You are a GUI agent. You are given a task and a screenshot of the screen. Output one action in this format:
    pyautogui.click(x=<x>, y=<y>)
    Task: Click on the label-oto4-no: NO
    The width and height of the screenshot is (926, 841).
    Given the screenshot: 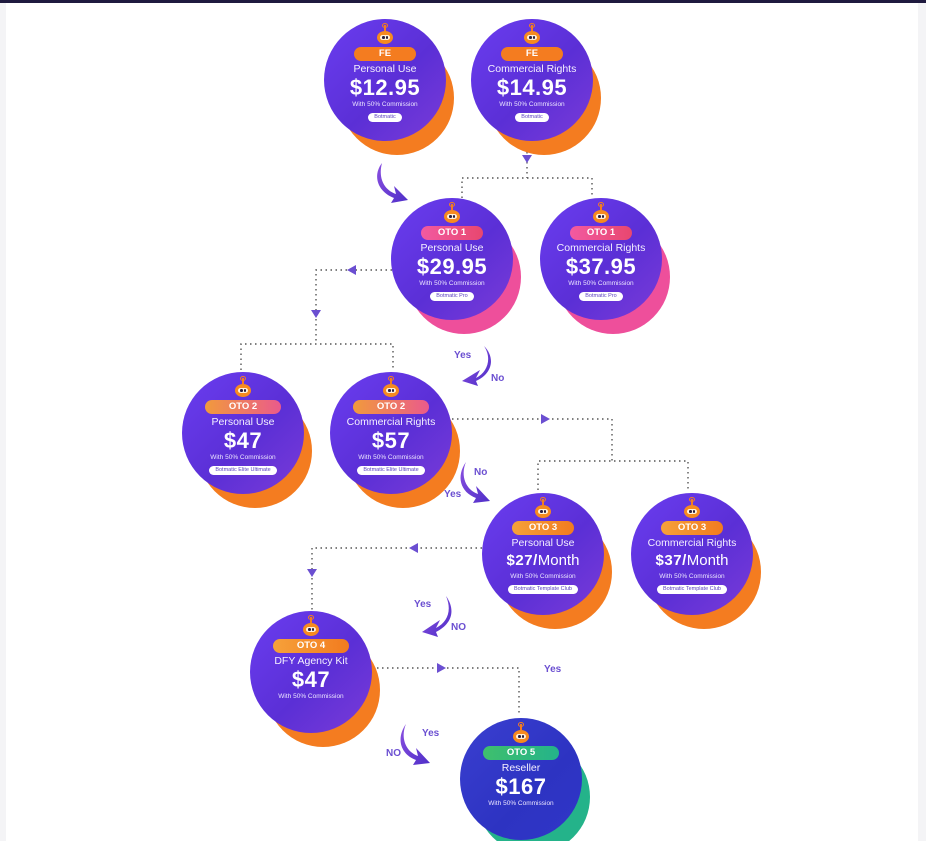 What is the action you would take?
    pyautogui.click(x=393, y=753)
    